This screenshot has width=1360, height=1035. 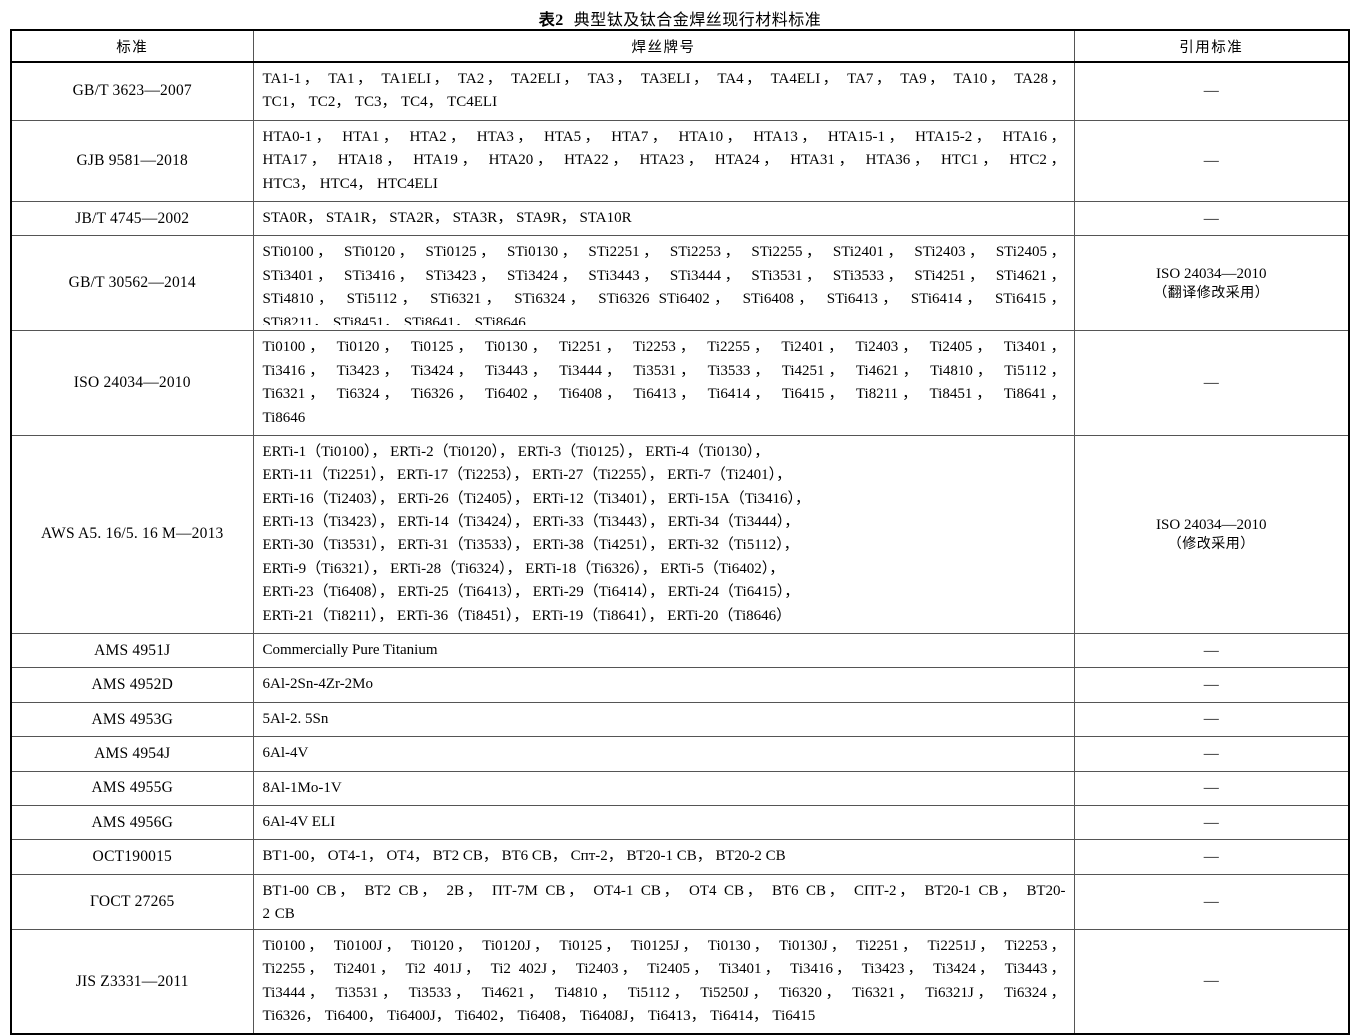 I want to click on grades-line: TC1， TC2， TC3， TC4， TC4ELI, so click(x=380, y=102).